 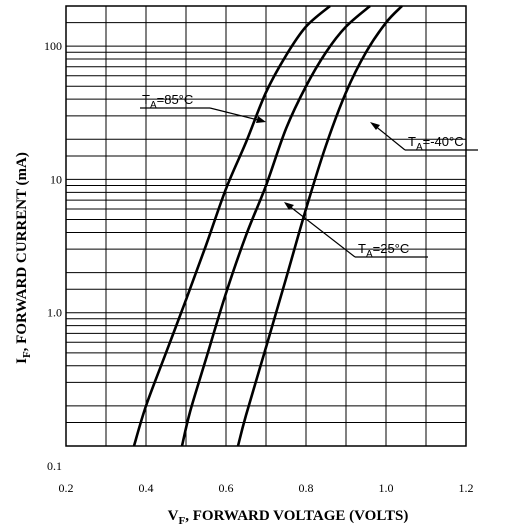 What do you see at coordinates (22, 361) in the screenshot?
I see `y-axis-title-main: I` at bounding box center [22, 361].